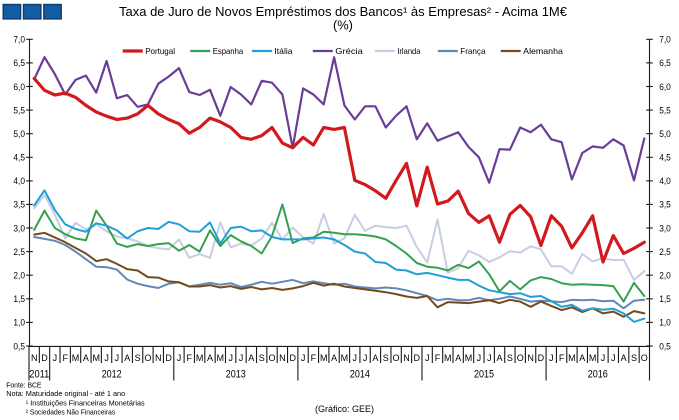 Image resolution: width=679 pixels, height=420 pixels. I want to click on svg-text: 2011, so click(39, 375).